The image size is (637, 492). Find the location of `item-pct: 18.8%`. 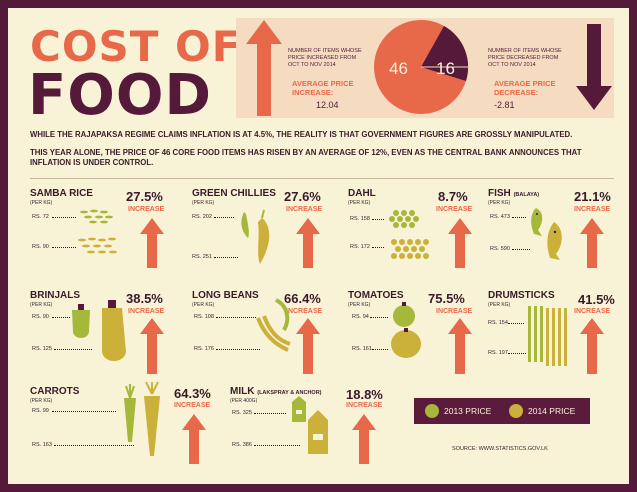

item-pct: 18.8% is located at coordinates (364, 394).